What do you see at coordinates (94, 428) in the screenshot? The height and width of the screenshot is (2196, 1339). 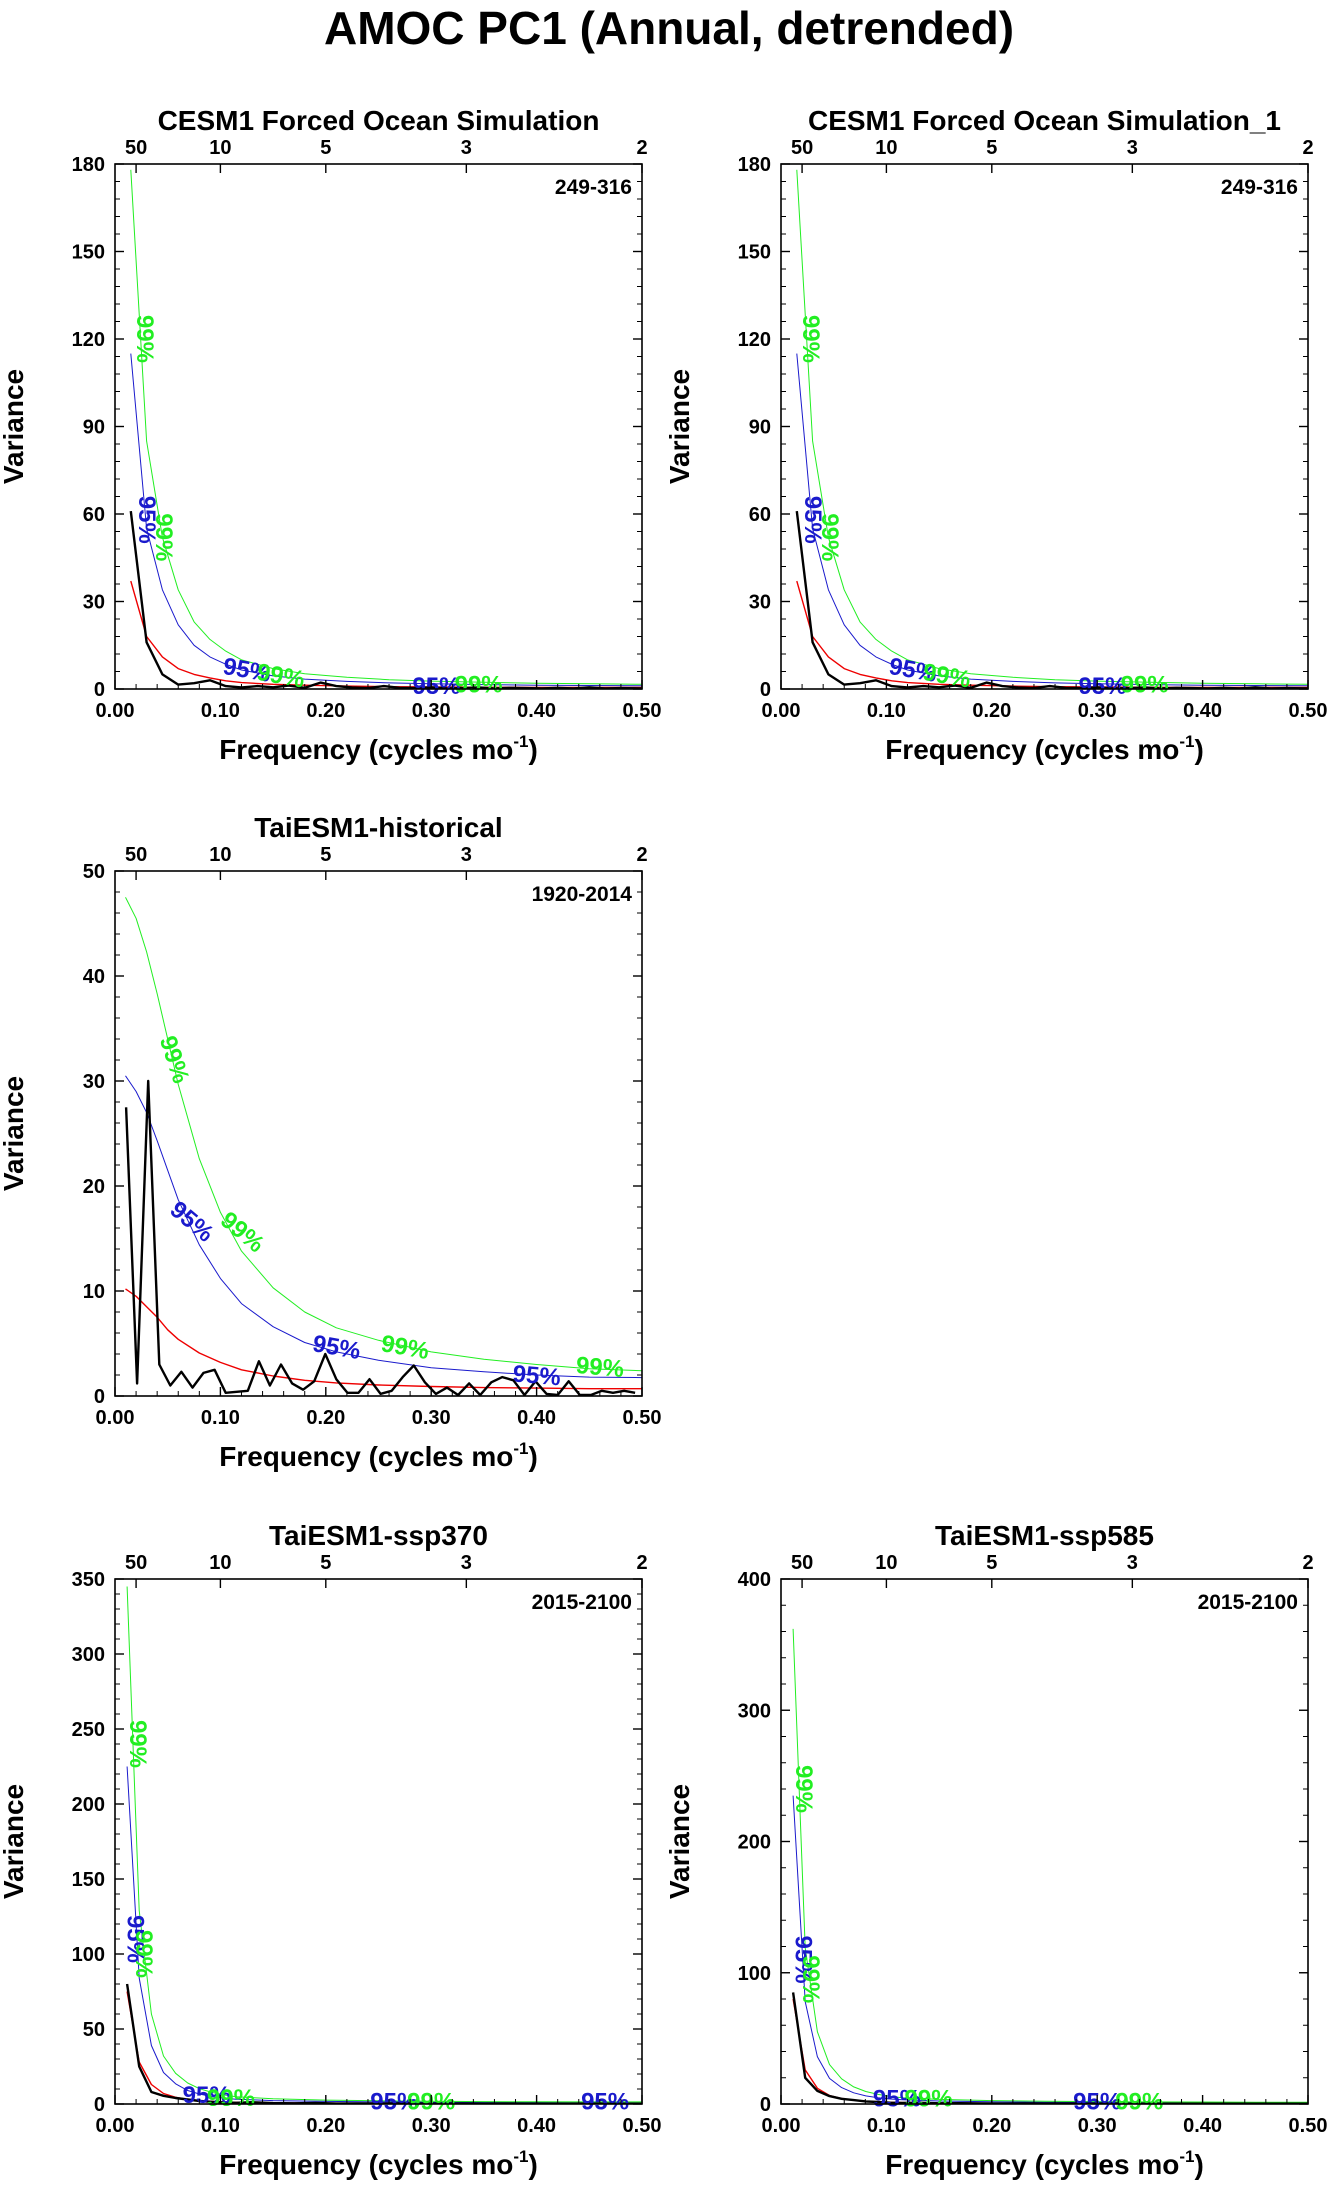 I see `y-tick-label: 90` at bounding box center [94, 428].